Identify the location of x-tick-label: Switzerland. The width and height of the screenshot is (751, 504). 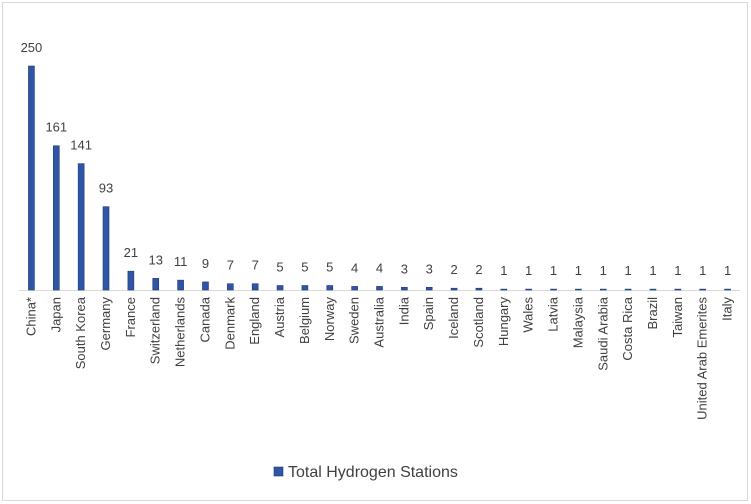
(155, 330).